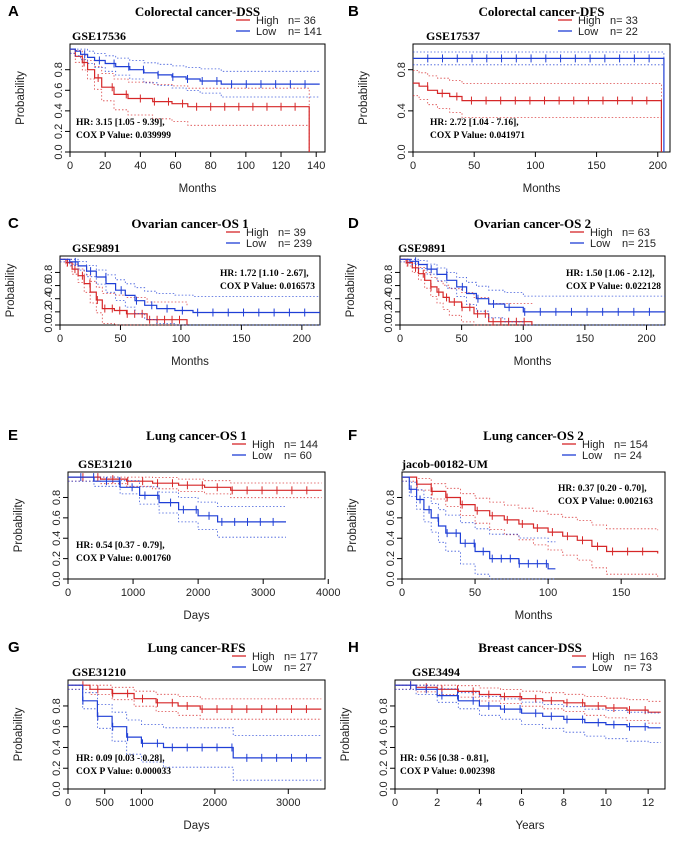 The image size is (680, 850). I want to click on x-tick-label: 6, so click(522, 803).